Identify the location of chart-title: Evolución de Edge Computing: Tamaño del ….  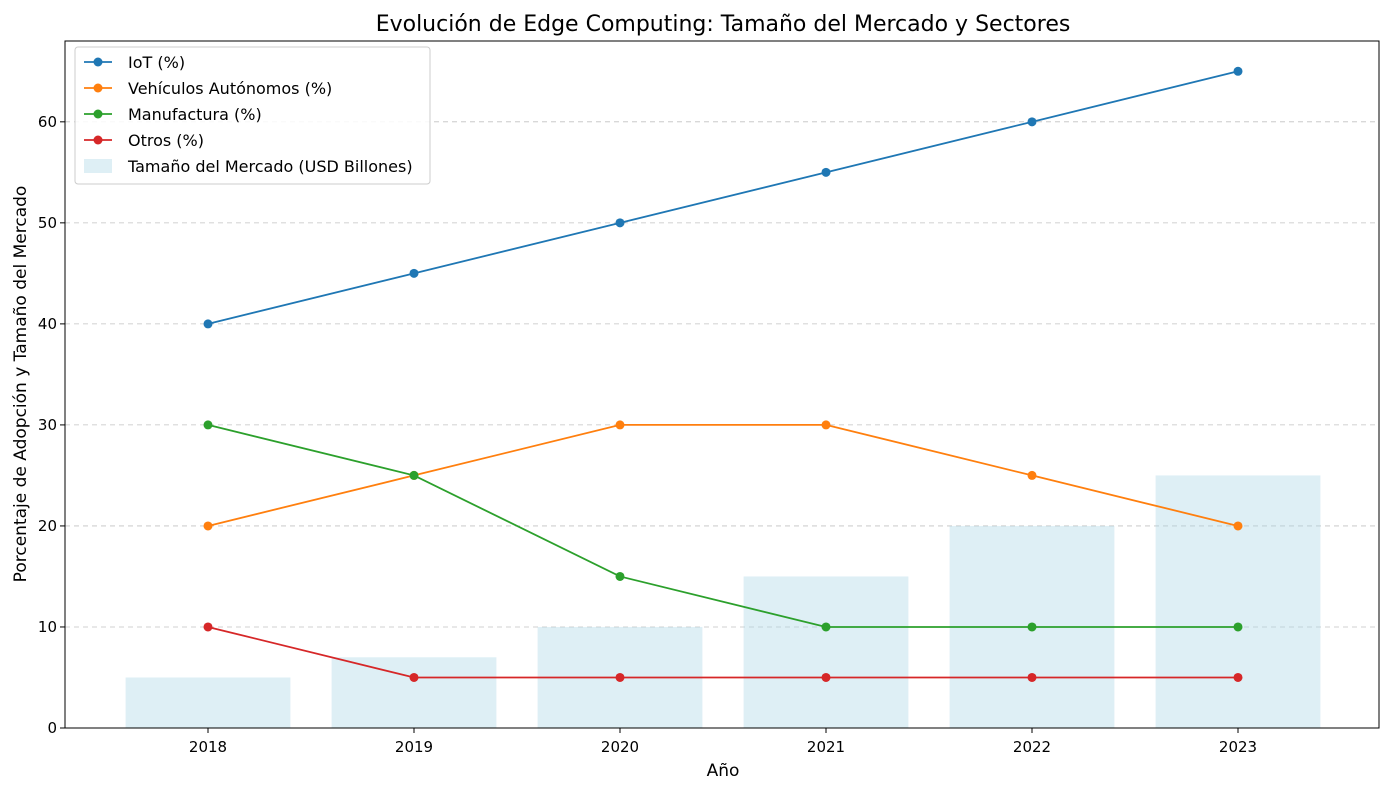
(723, 24).